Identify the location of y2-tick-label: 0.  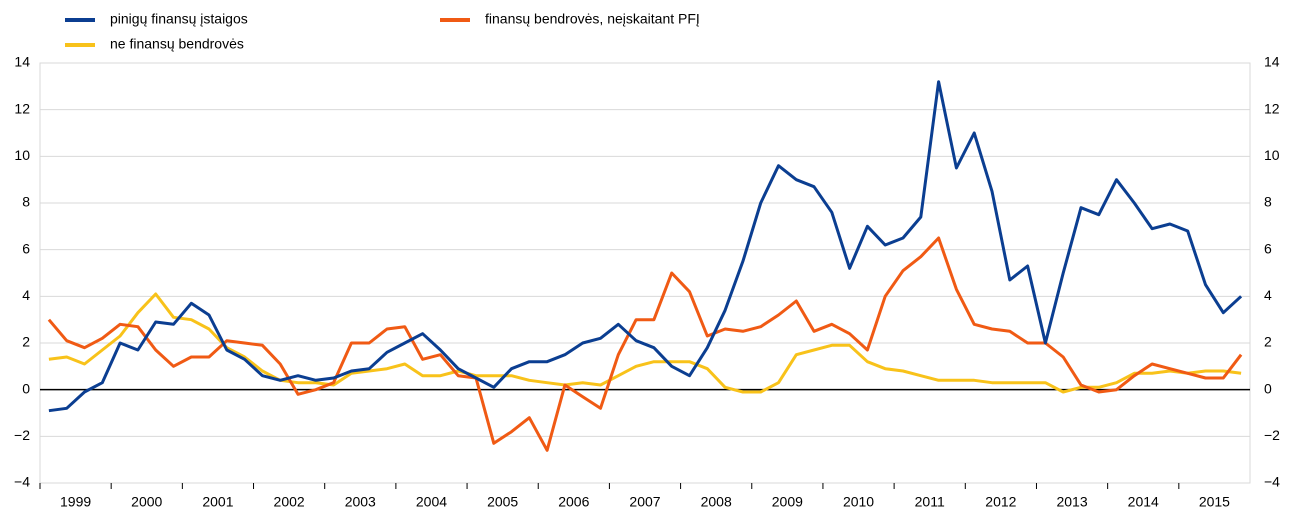
(1268, 388).